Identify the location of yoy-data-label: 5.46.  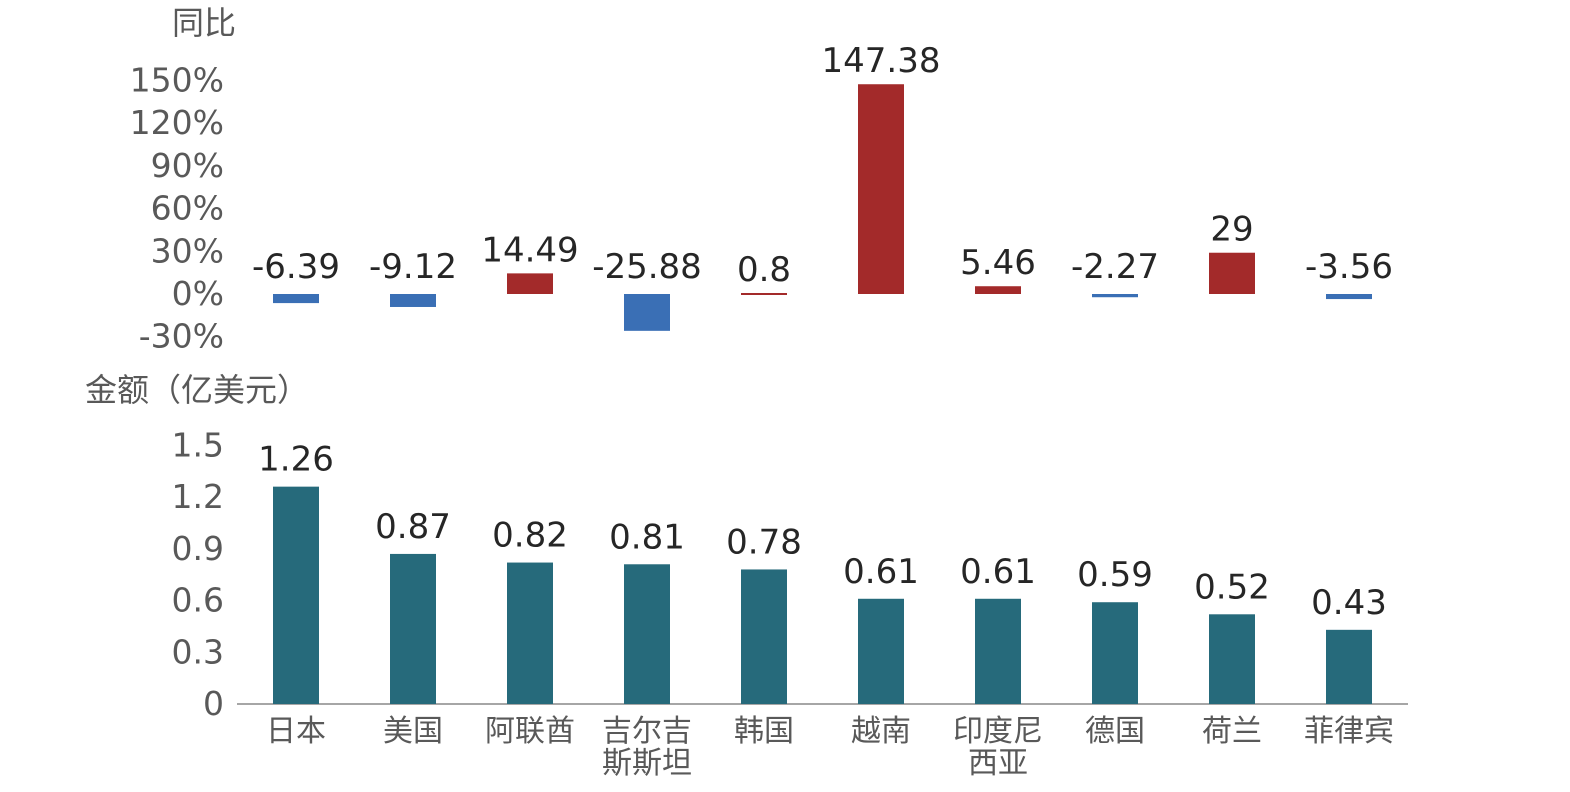
(998, 263).